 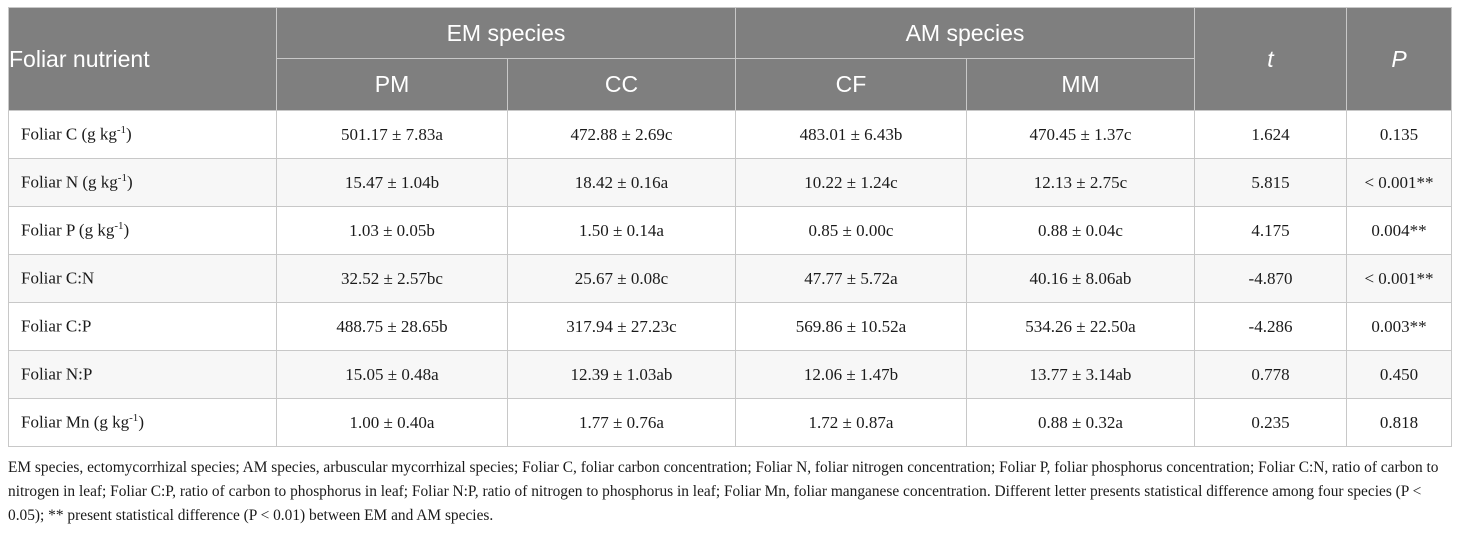 What do you see at coordinates (392, 374) in the screenshot?
I see `cell-pm: 15.05 ± 0.48a` at bounding box center [392, 374].